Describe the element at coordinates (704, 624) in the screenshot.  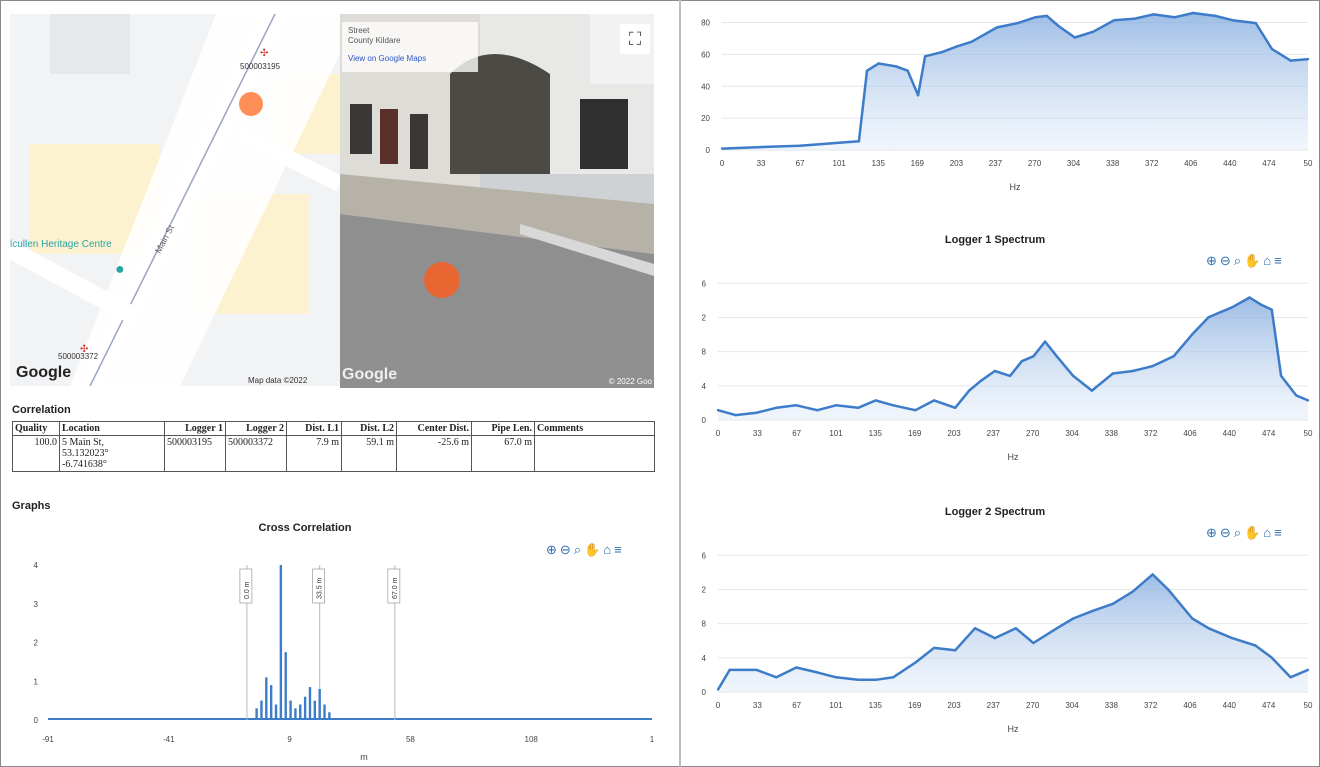
I see `y-tick-label: 8` at that location.